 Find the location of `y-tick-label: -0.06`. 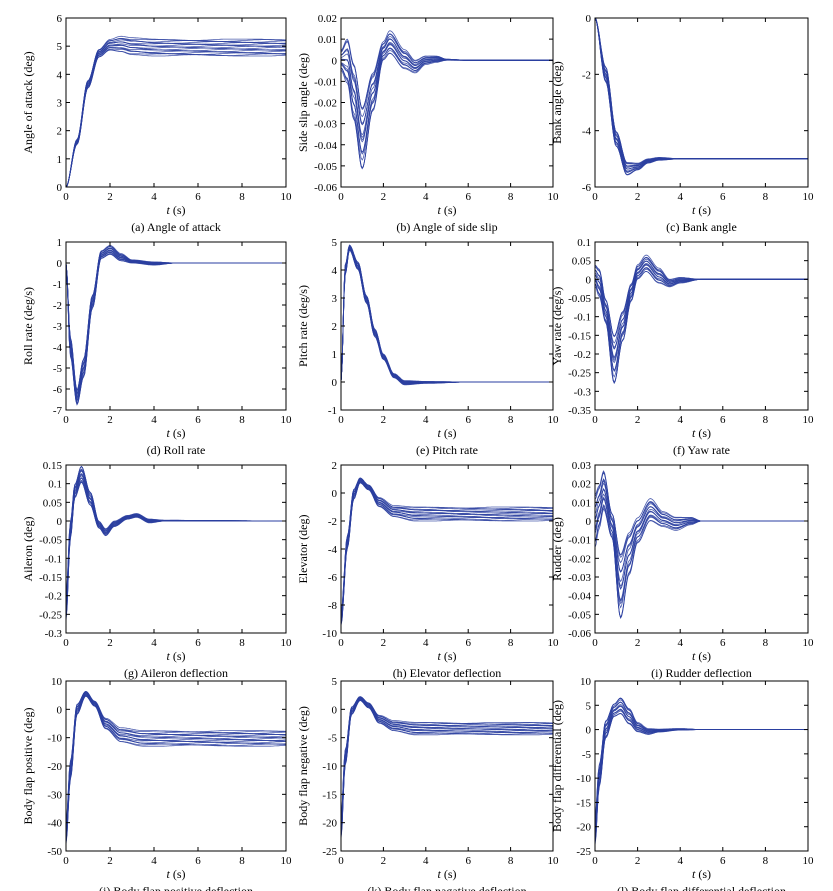

y-tick-label: -0.06 is located at coordinates (579, 634).